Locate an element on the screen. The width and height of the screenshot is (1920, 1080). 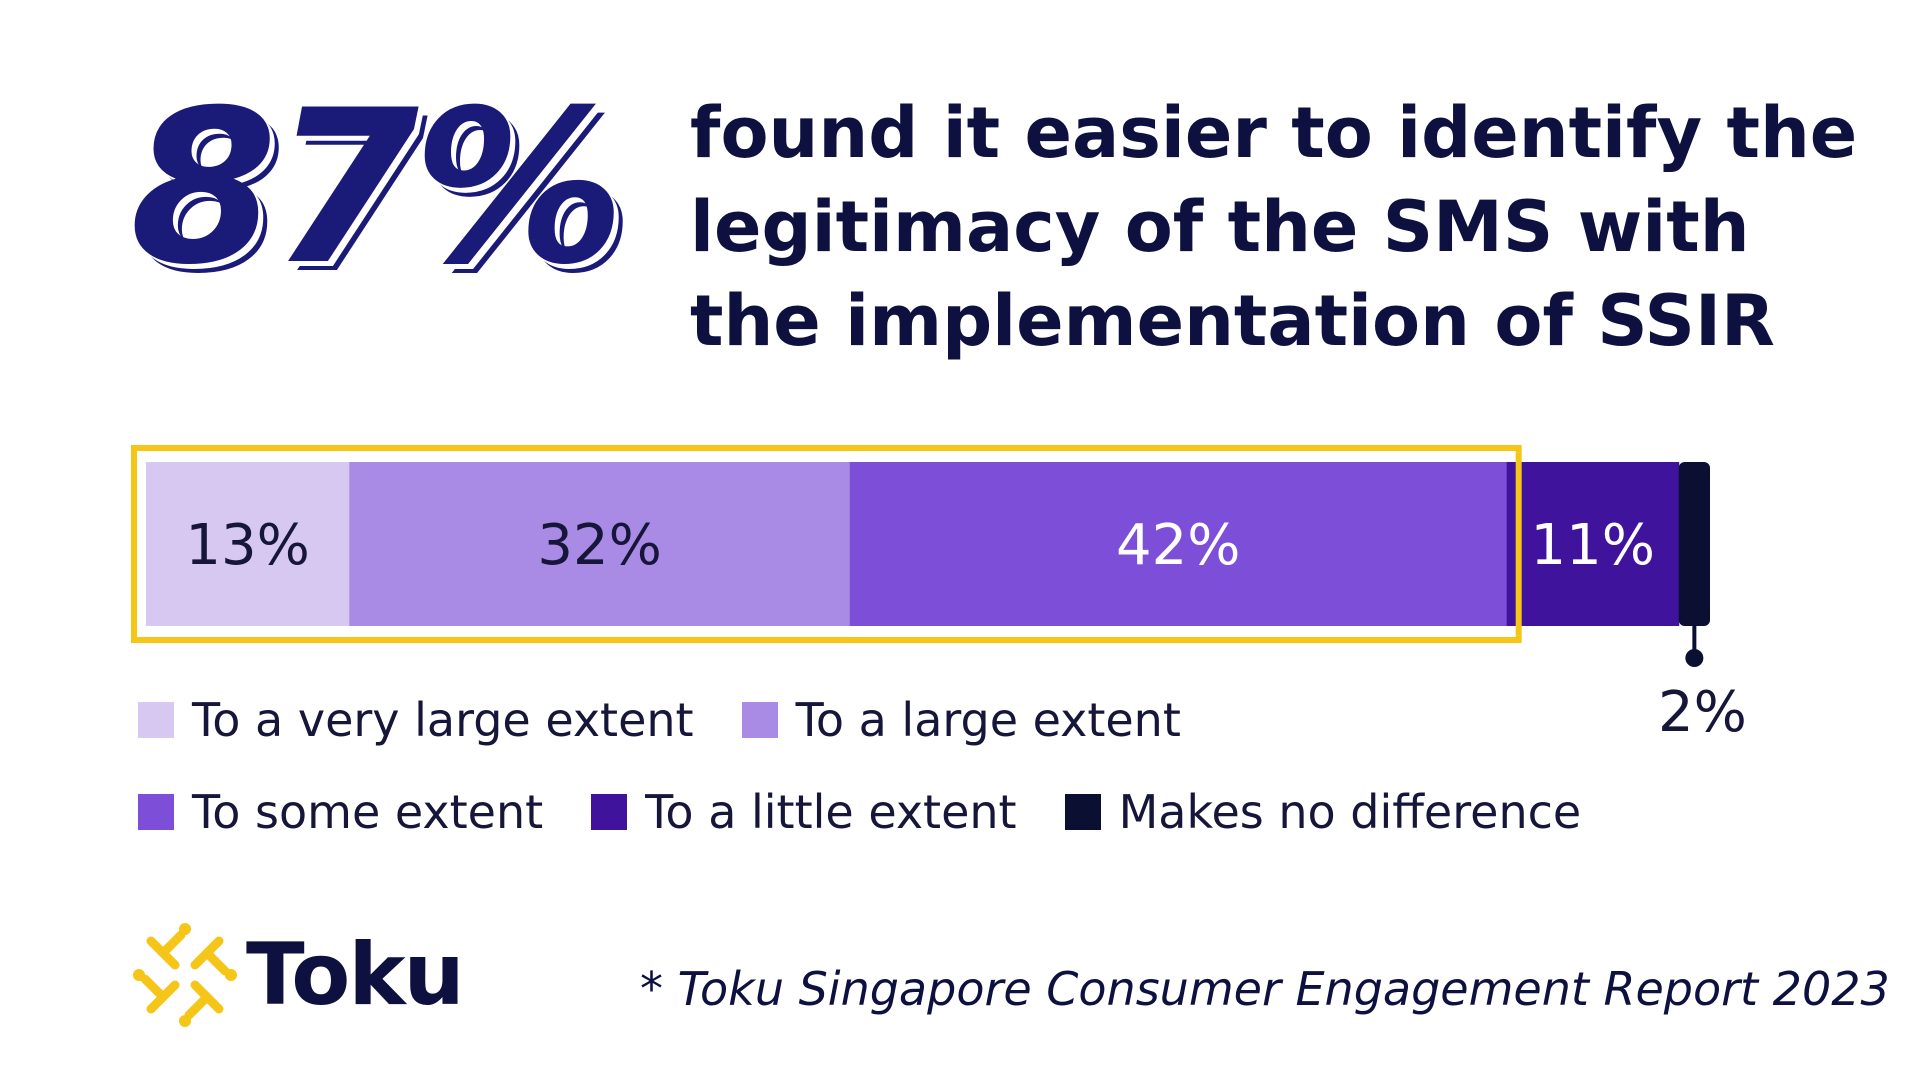
legend-label: To a large extent is located at coordinates (988, 720).